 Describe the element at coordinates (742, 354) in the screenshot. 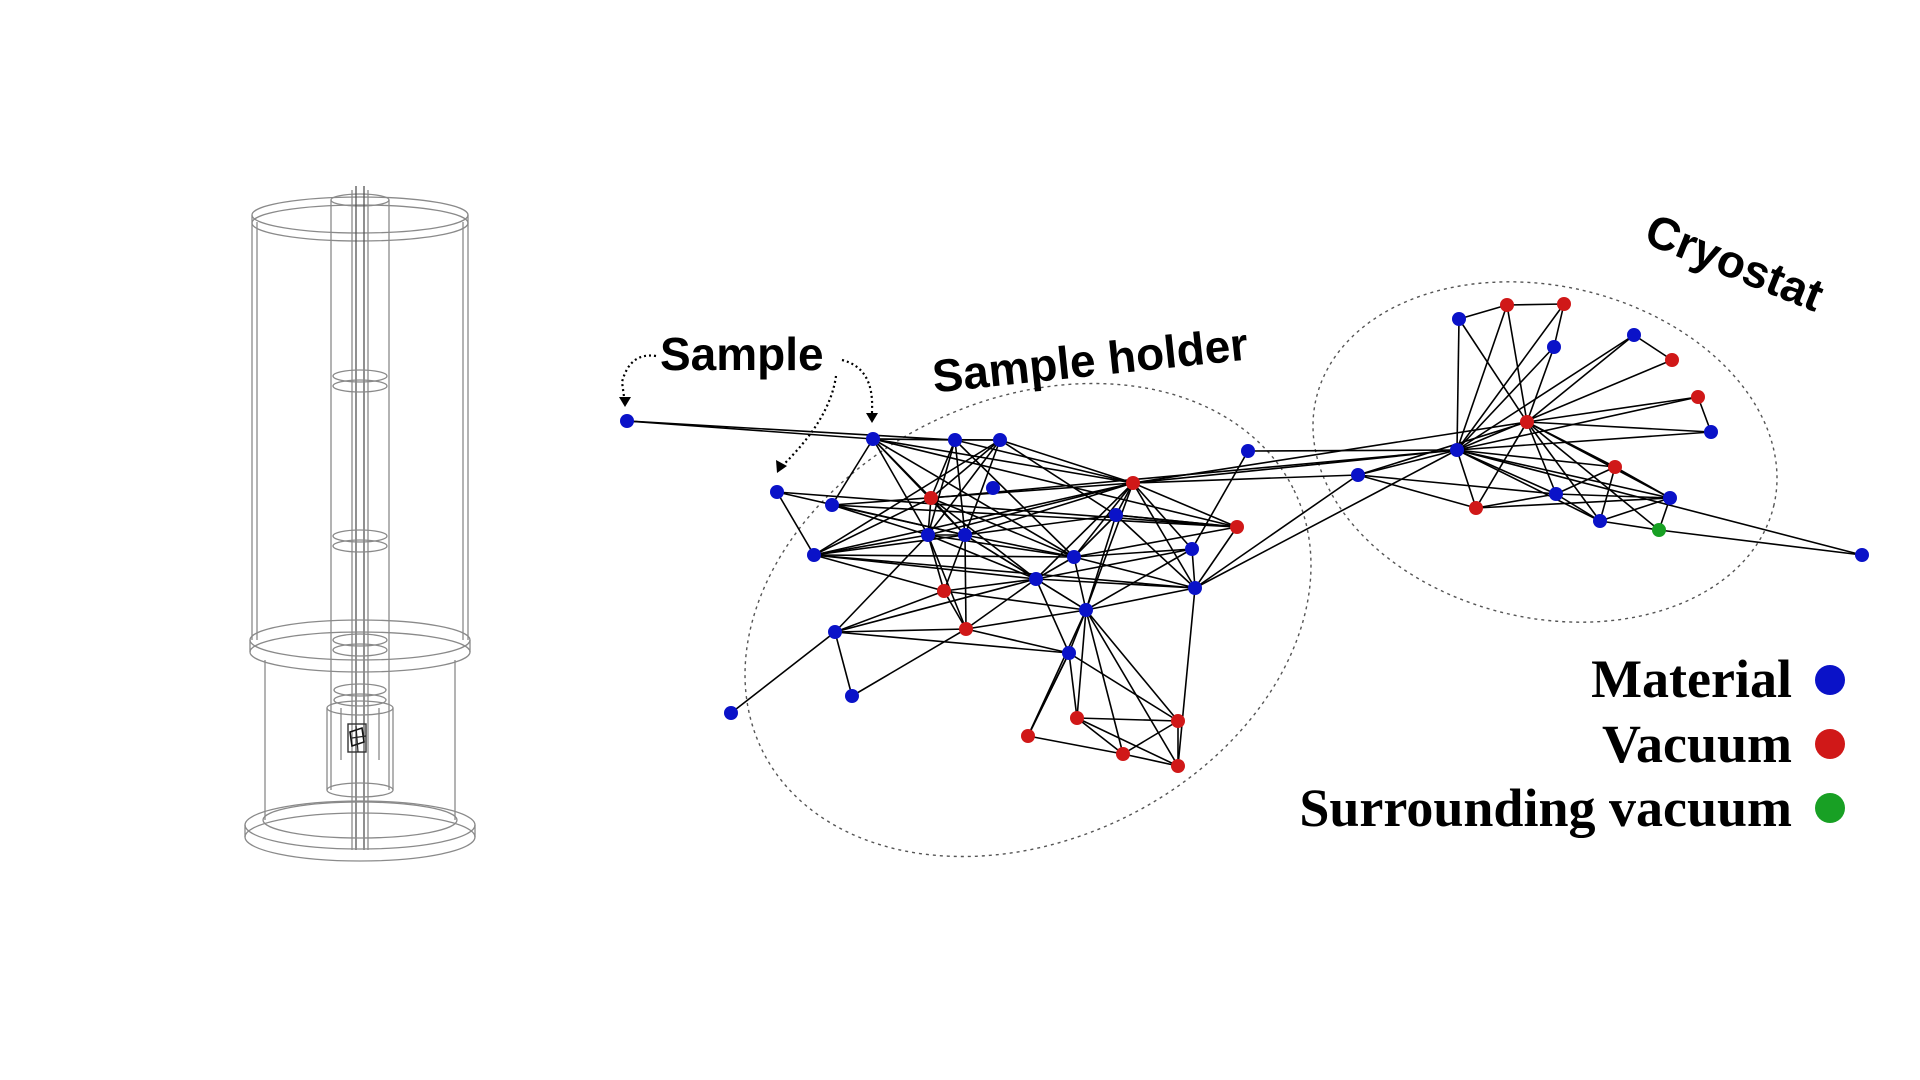

I see `sample-label: Sample` at that location.